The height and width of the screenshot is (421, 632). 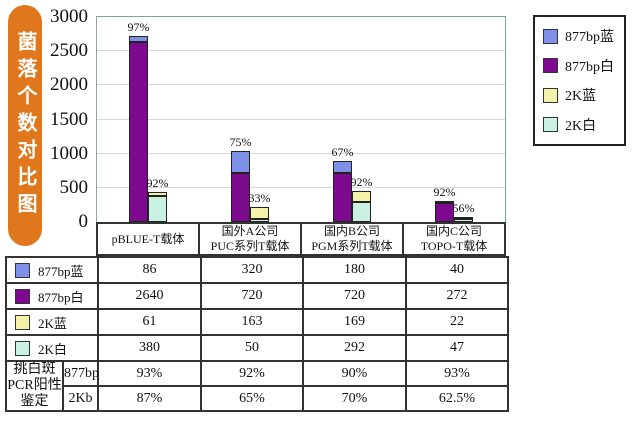 I want to click on x-axis-category-label: 国内B公司 PGM系列T载体, so click(x=351, y=239).